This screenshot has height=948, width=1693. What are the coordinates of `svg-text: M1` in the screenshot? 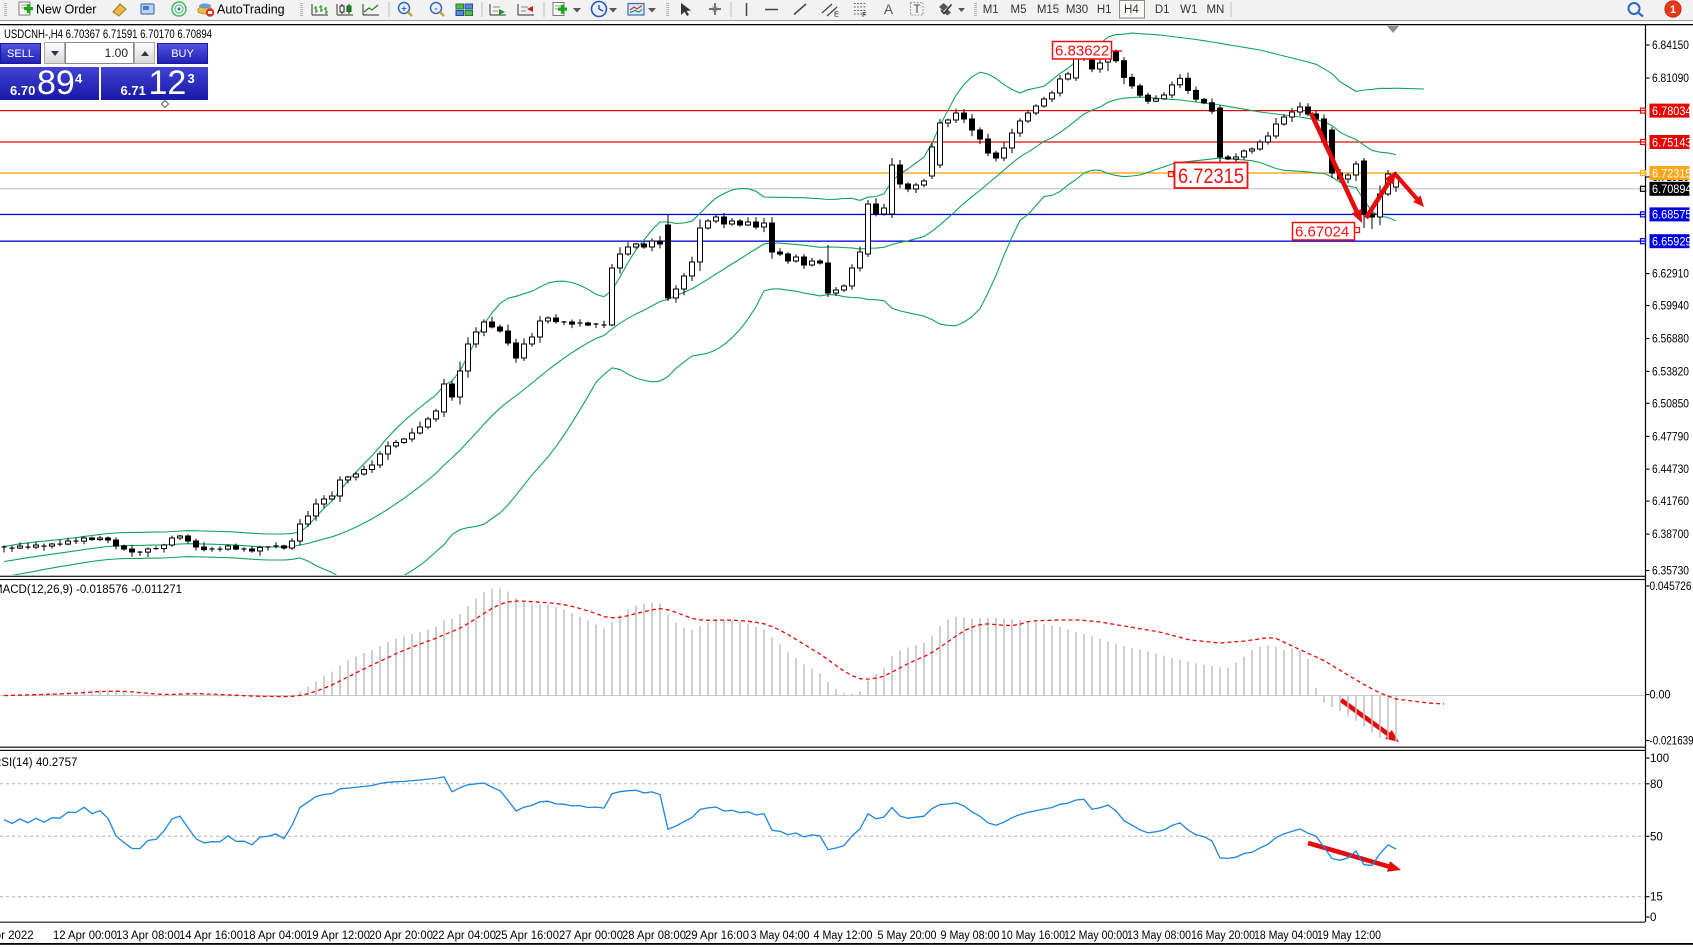 It's located at (991, 10).